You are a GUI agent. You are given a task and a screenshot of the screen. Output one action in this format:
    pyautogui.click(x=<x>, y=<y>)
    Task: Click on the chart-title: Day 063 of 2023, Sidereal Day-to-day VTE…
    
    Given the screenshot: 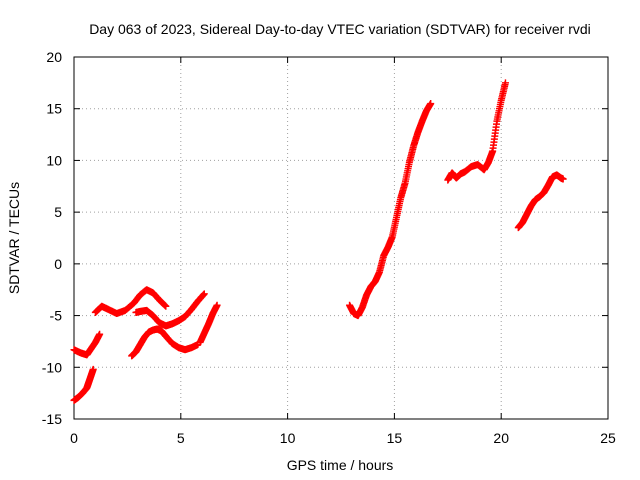 What is the action you would take?
    pyautogui.click(x=340, y=29)
    